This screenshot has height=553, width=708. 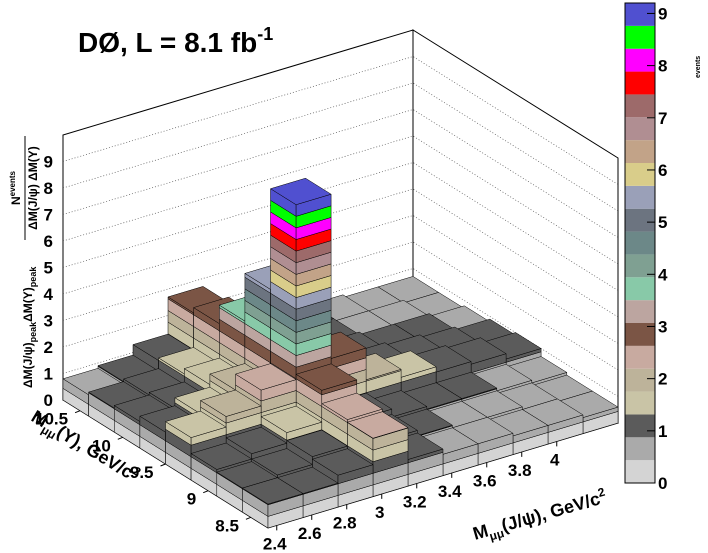 What do you see at coordinates (15, 187) in the screenshot?
I see `z-title-numerator: Nevents` at bounding box center [15, 187].